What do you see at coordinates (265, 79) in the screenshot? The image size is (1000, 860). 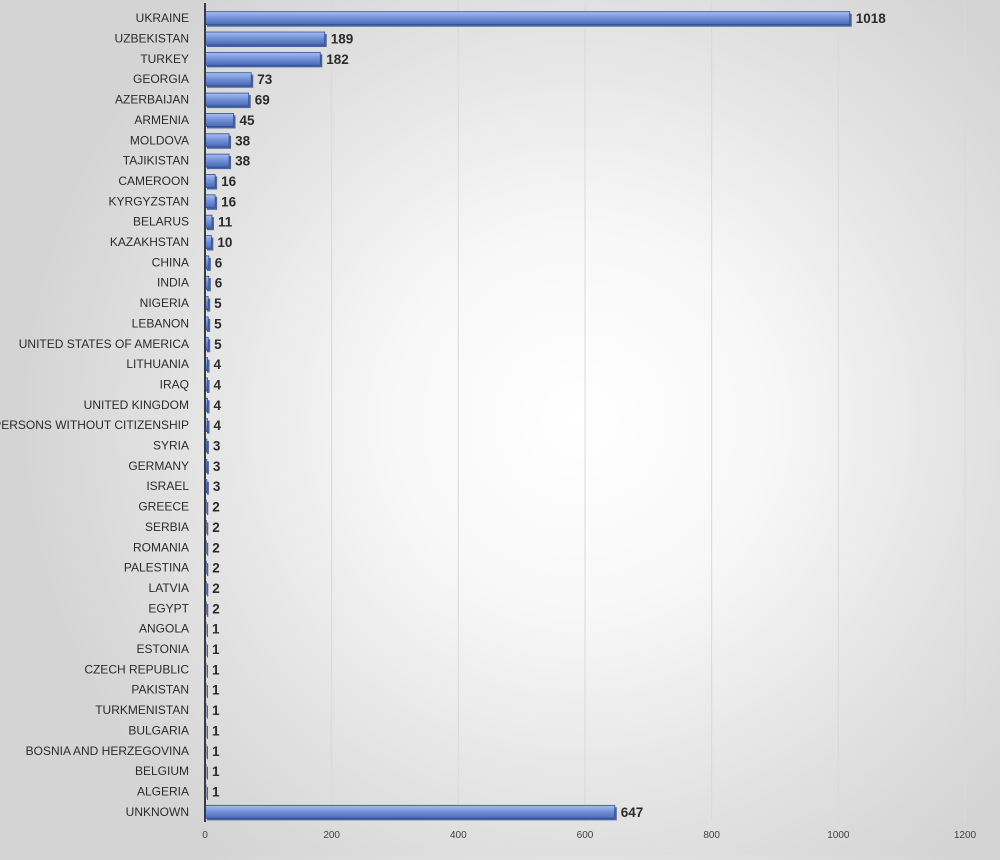 I see `data-label: 73` at bounding box center [265, 79].